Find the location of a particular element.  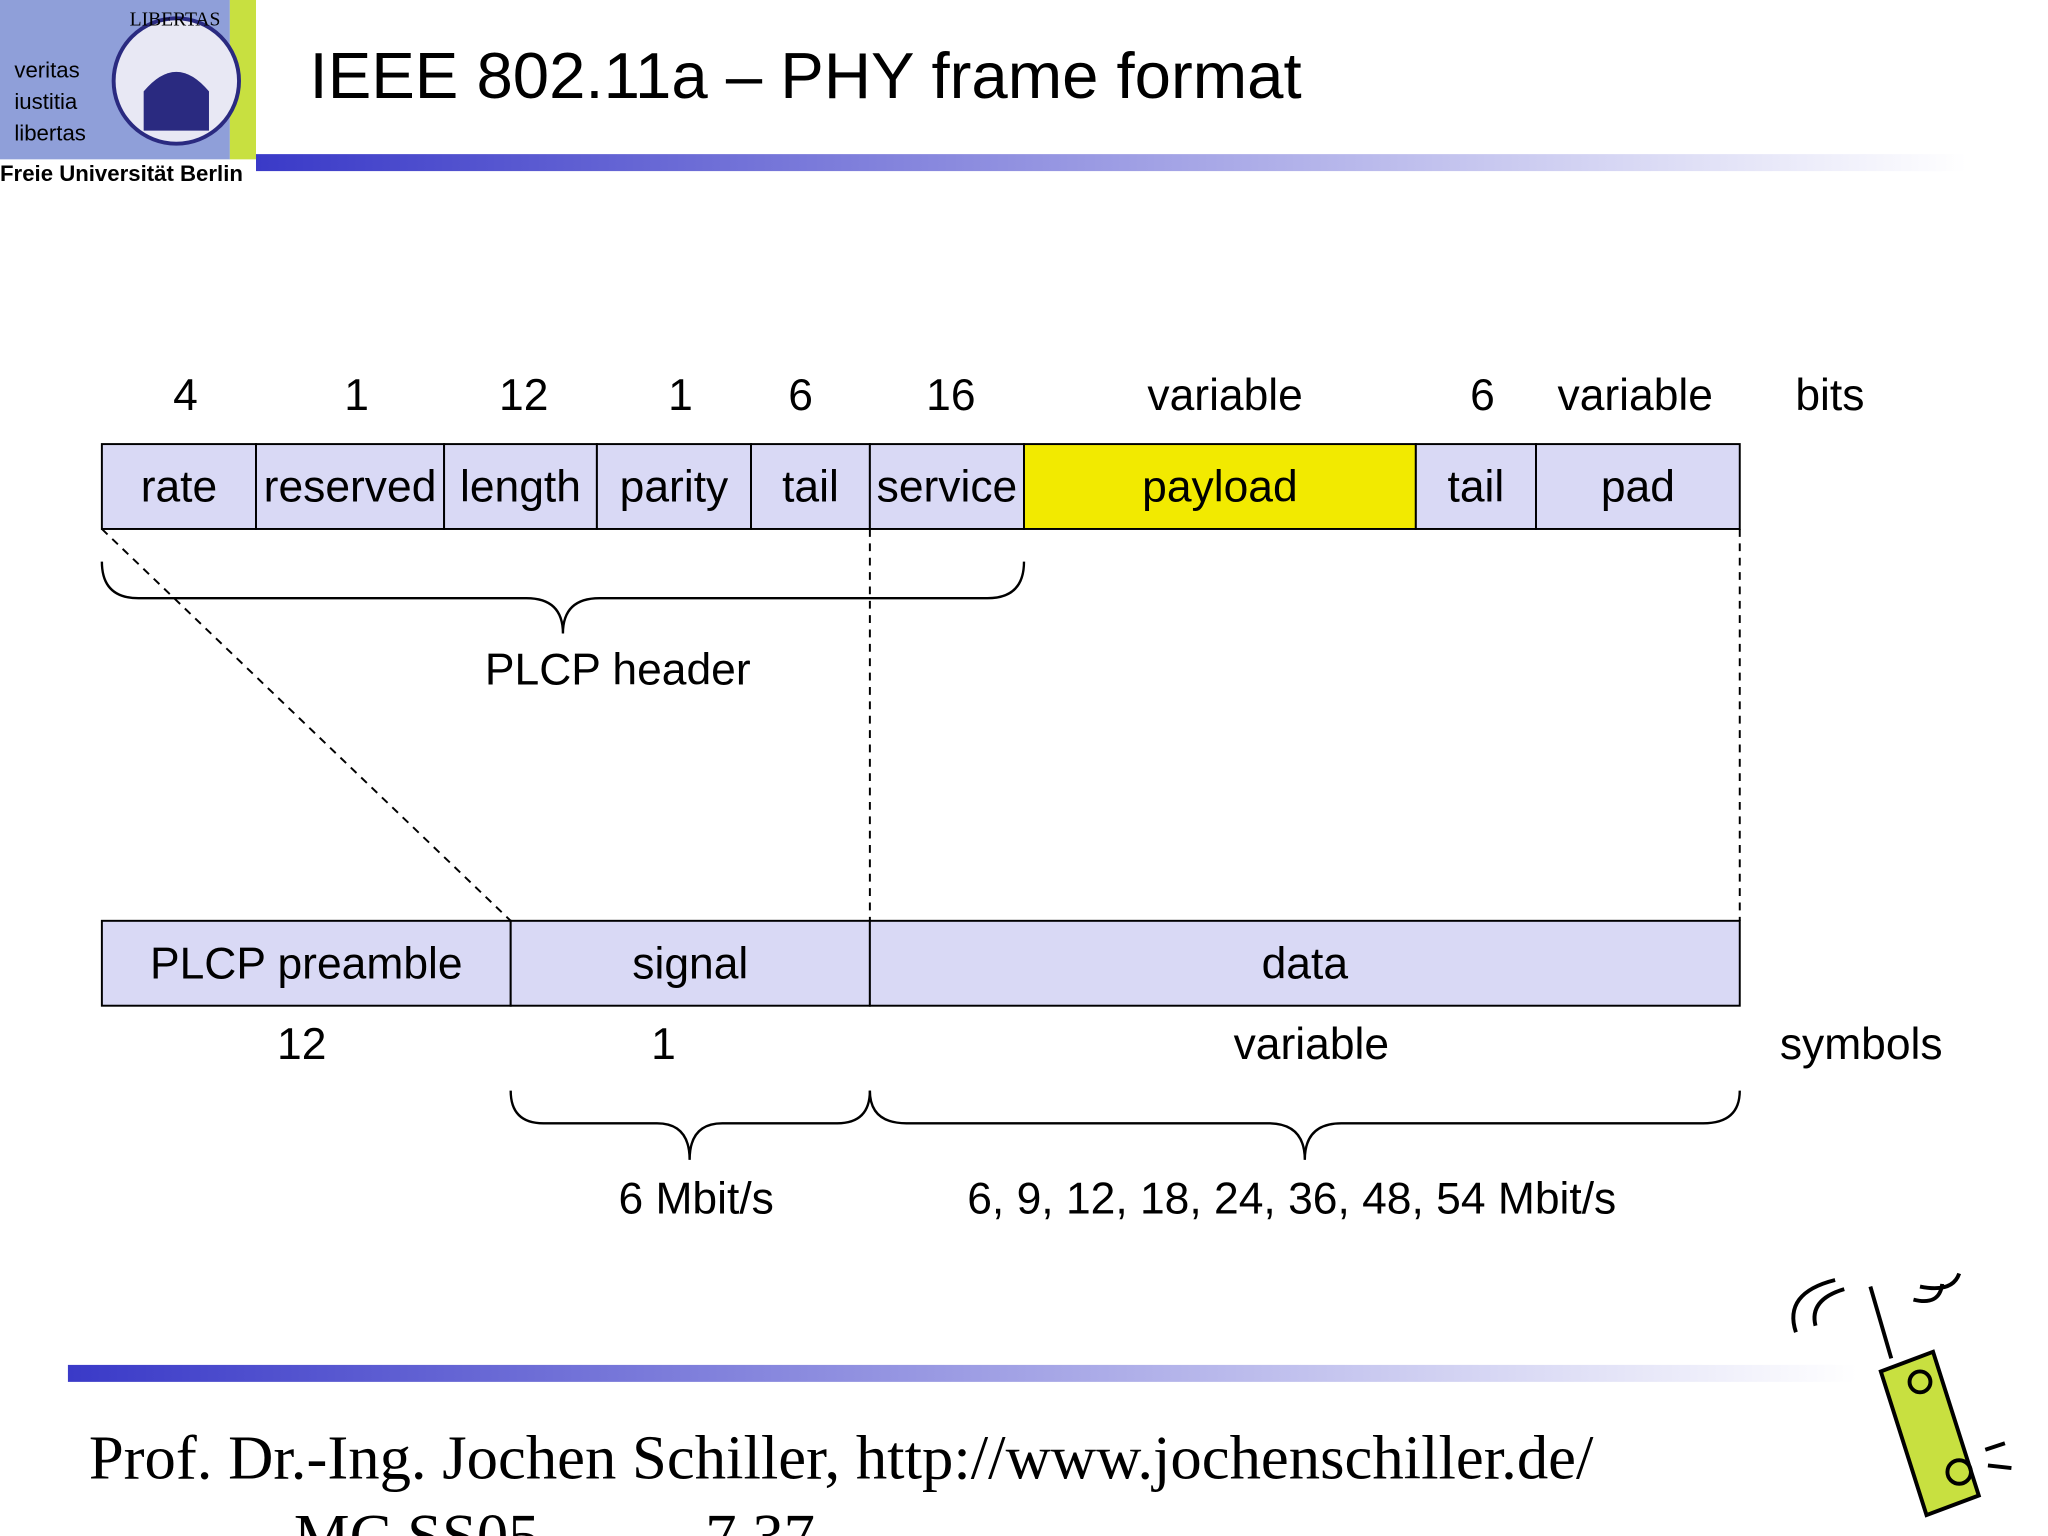

part-label: PLCP preamble is located at coordinates (306, 963).